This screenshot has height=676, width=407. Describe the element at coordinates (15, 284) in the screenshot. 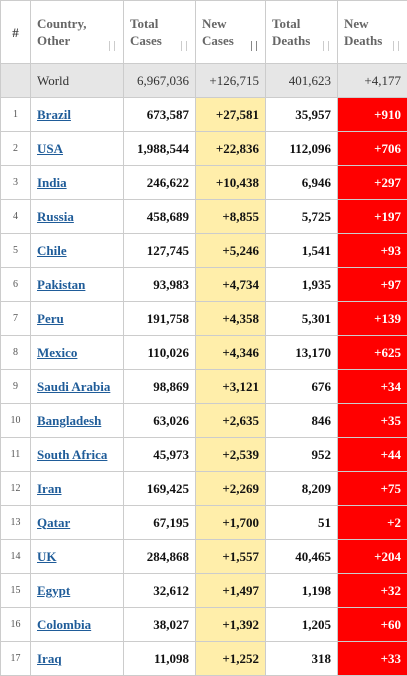

I see `data-cell: 6` at that location.